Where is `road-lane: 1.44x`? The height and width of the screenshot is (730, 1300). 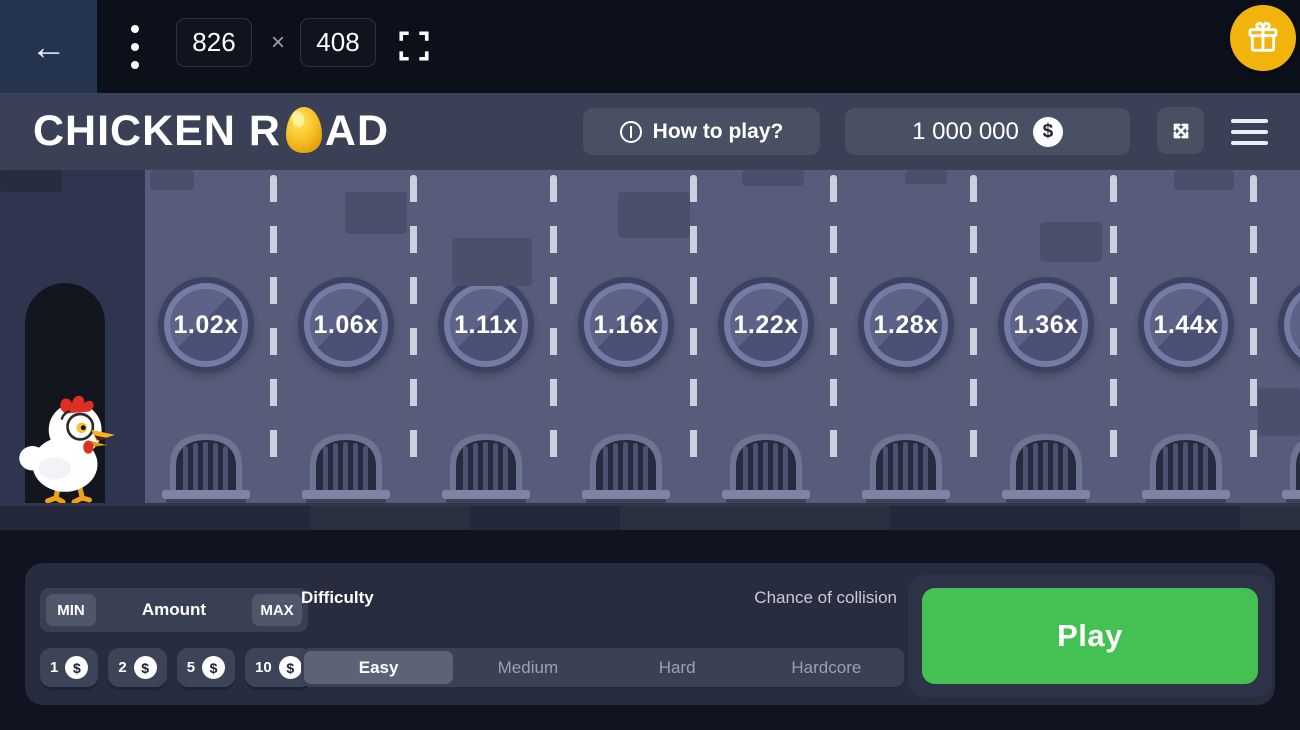
road-lane: 1.44x is located at coordinates (1186, 336).